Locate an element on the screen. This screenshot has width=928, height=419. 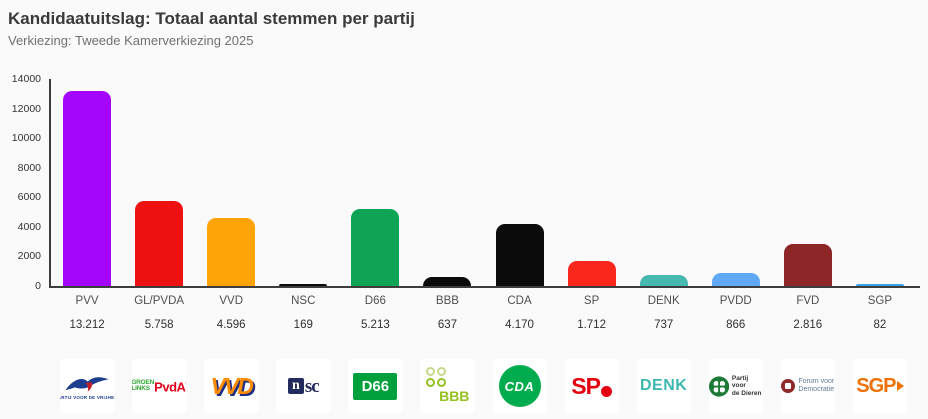
logo-cell-d66: D66 is located at coordinates (375, 386).